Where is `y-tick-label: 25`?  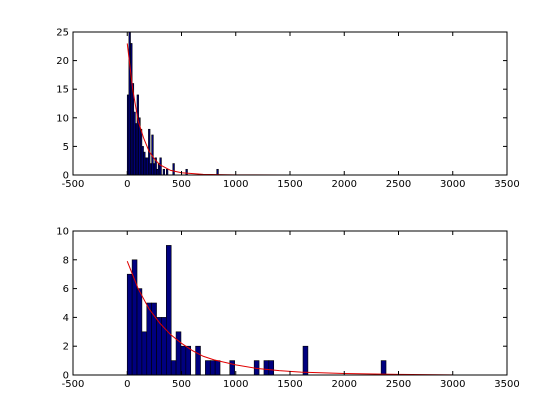 y-tick-label: 25 is located at coordinates (62, 33).